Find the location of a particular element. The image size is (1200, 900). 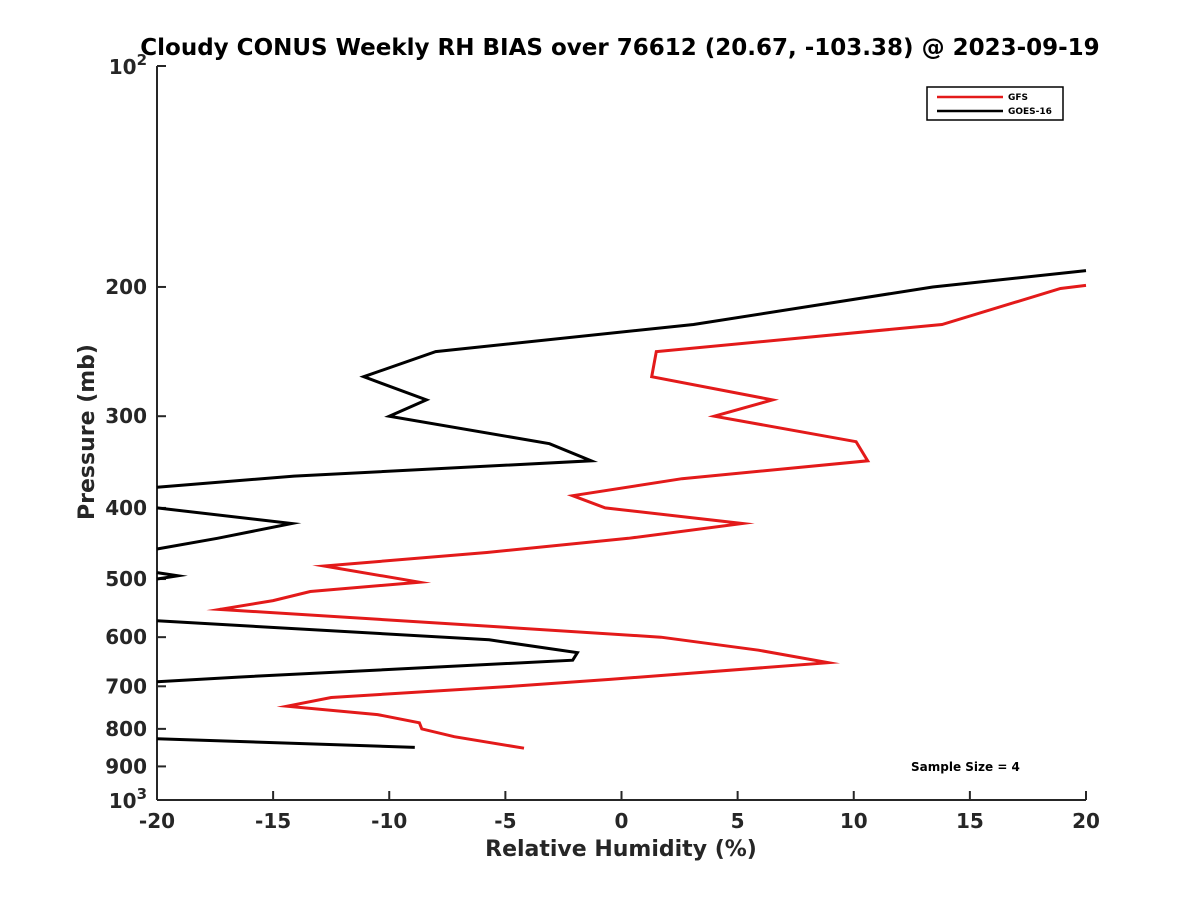

x-tick-label: 5 is located at coordinates (738, 821).